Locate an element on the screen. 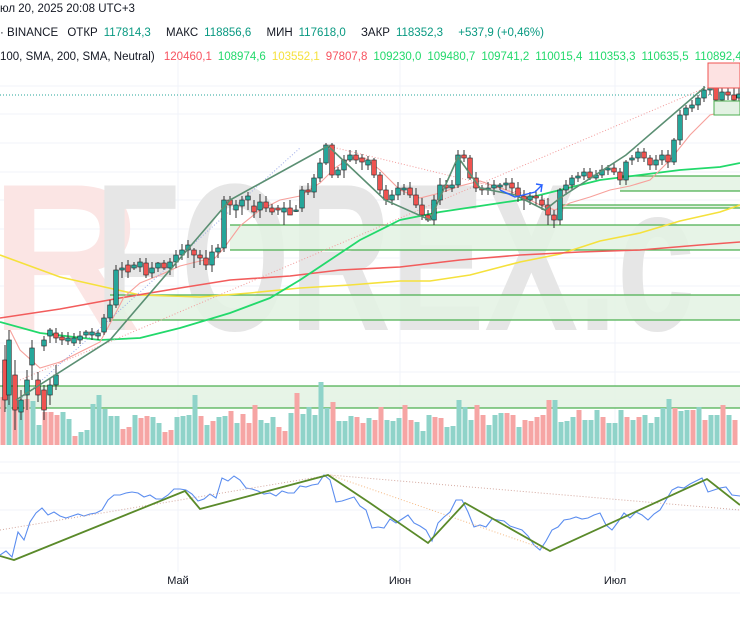  oscillator-pane is located at coordinates (370, 517).